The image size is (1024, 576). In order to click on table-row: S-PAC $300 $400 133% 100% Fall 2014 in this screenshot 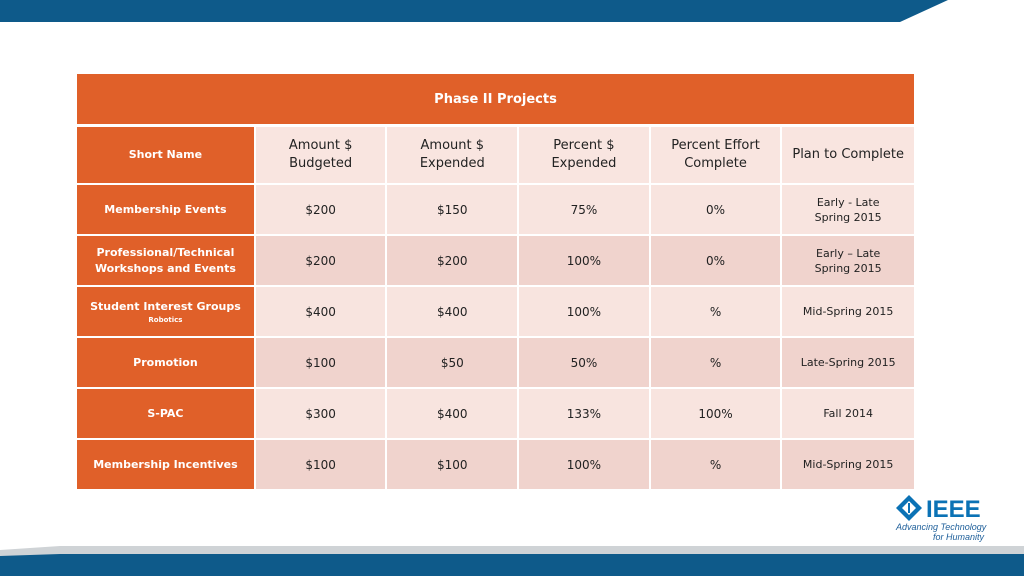, I will do `click(495, 414)`.